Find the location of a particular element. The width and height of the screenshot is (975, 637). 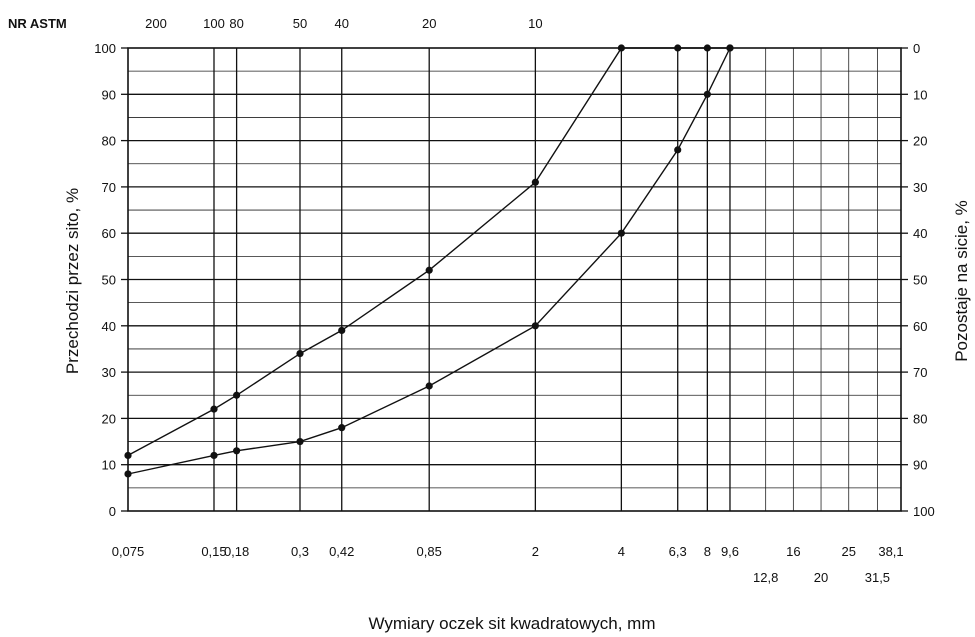

y-tick-label-left: 70 is located at coordinates (109, 187).